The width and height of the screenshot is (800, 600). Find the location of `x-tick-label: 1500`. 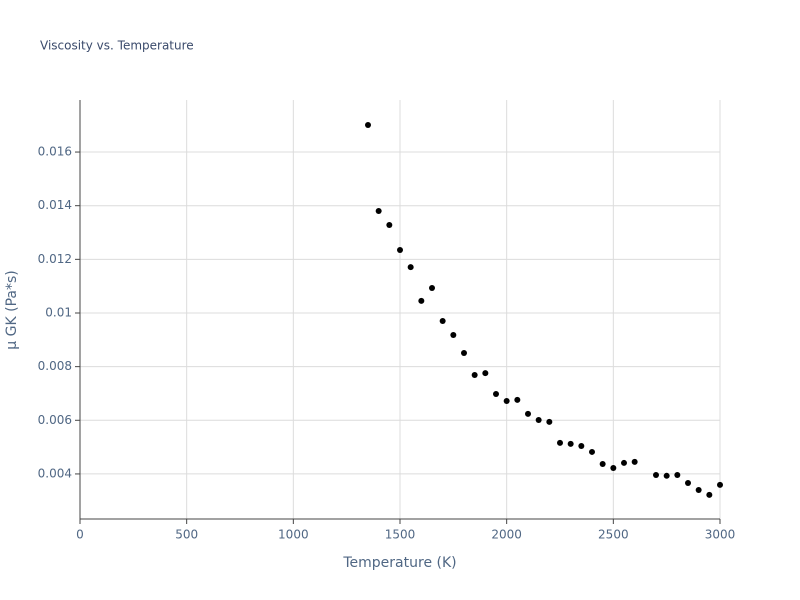

x-tick-label: 1500 is located at coordinates (400, 535).